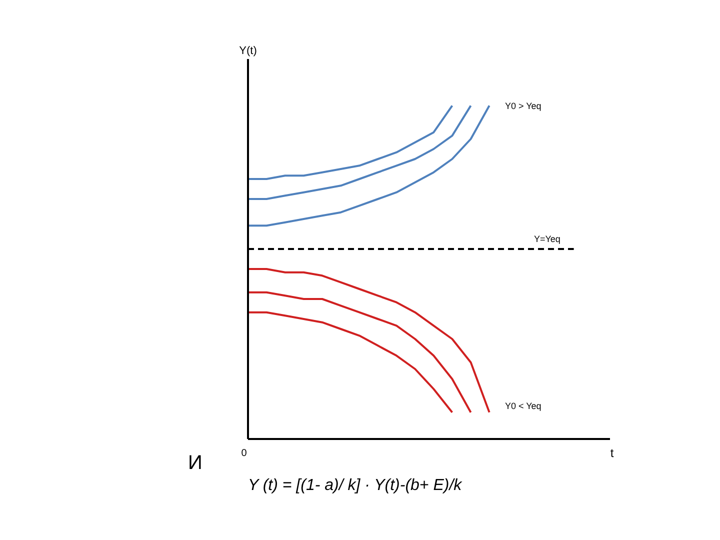  Describe the element at coordinates (195, 463) in the screenshot. I see `text: И` at that location.